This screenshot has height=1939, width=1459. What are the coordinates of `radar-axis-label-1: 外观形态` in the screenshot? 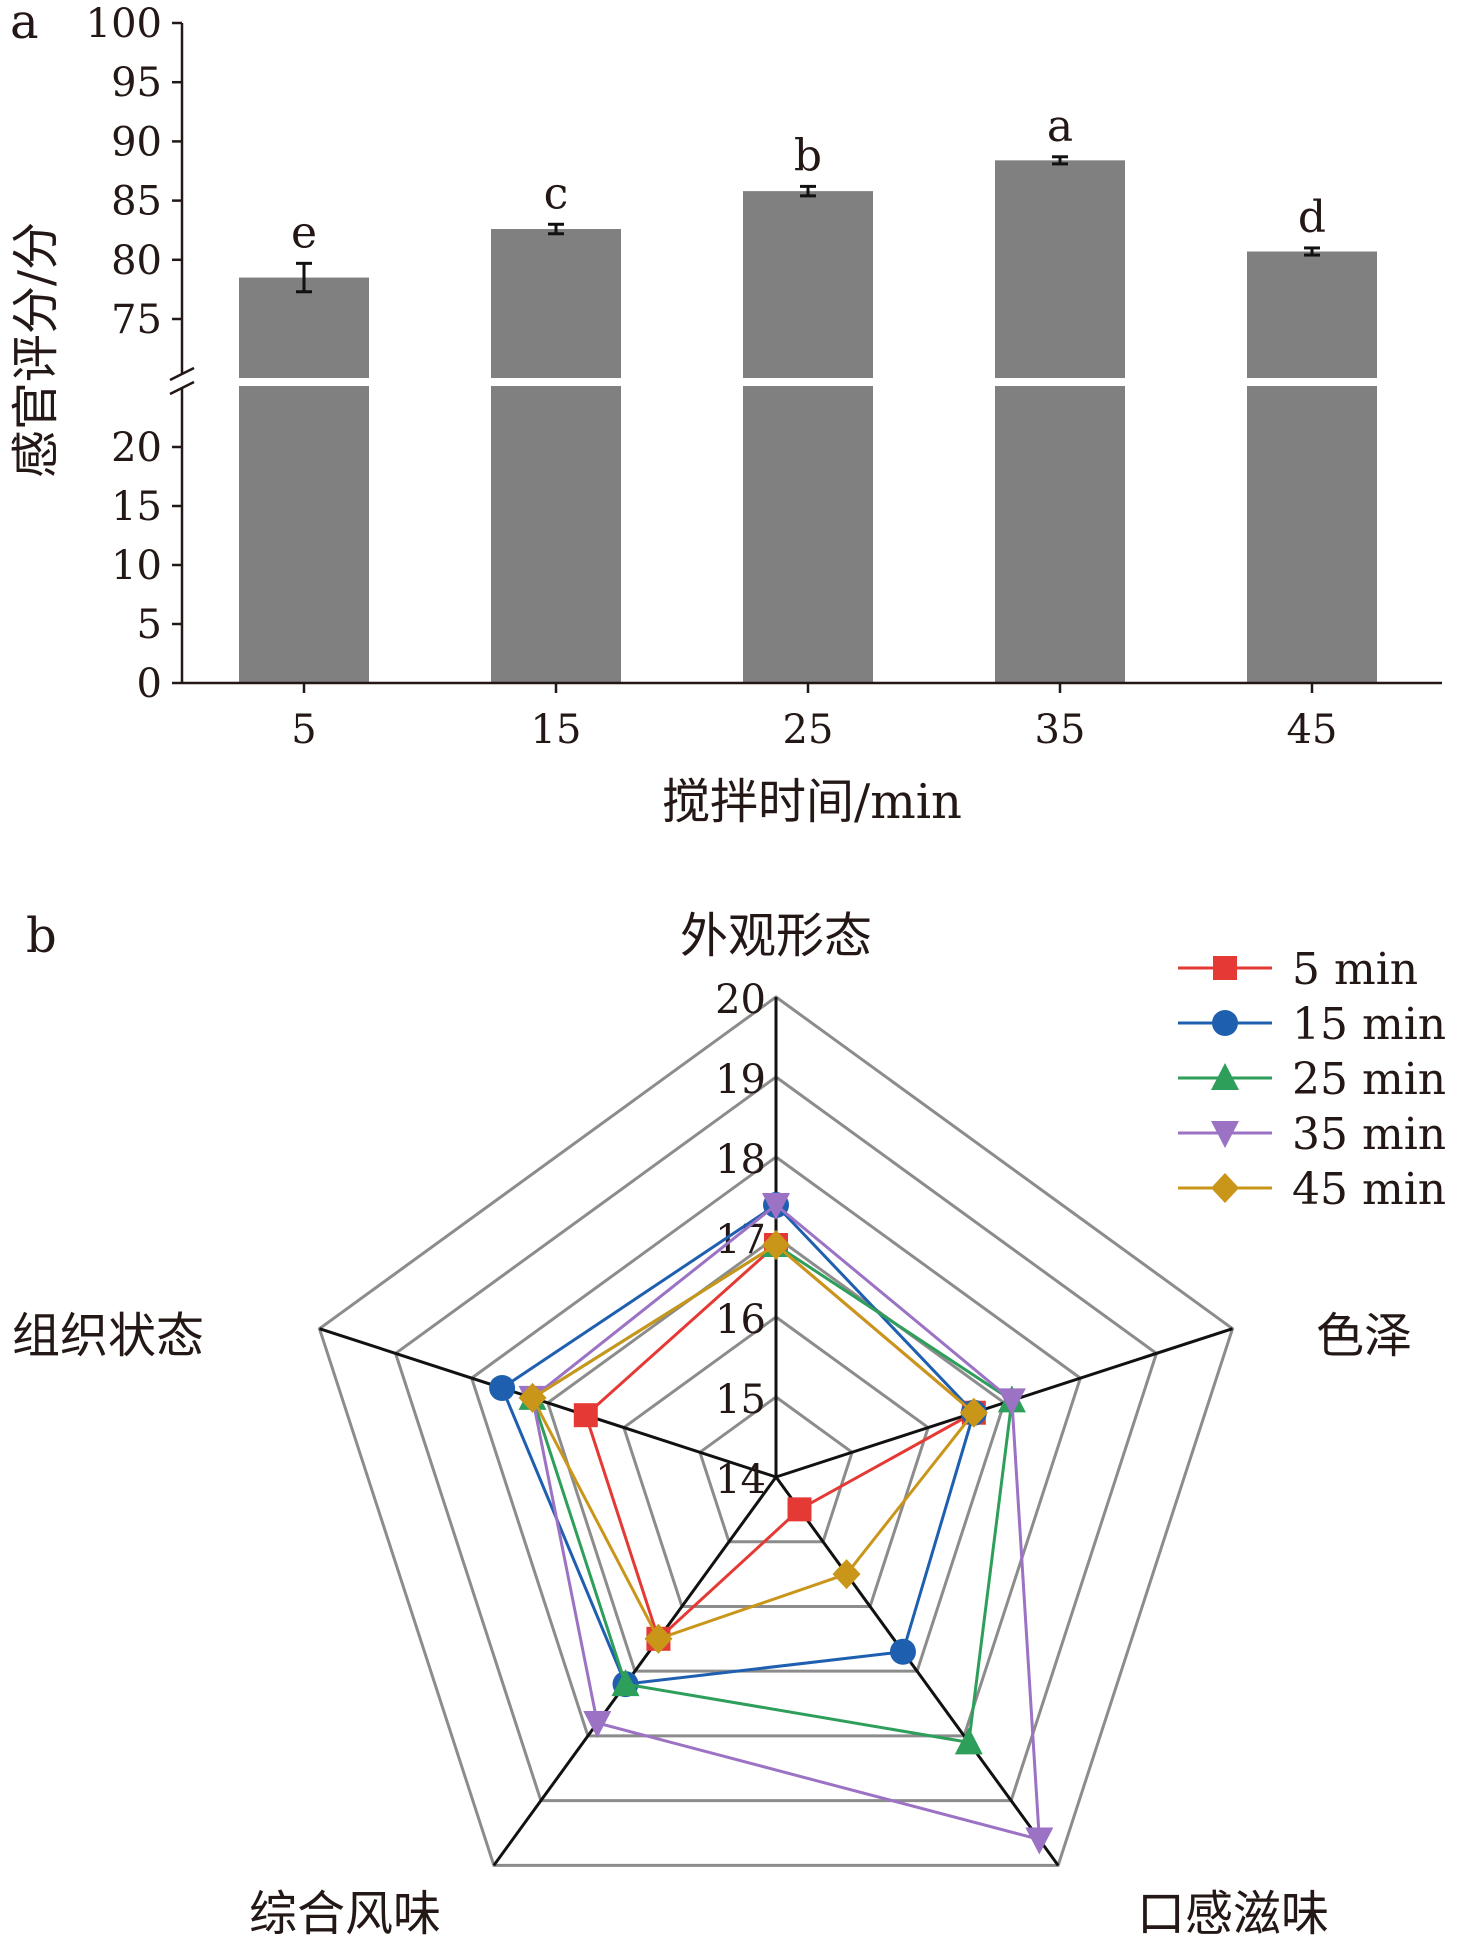 It's located at (776, 936).